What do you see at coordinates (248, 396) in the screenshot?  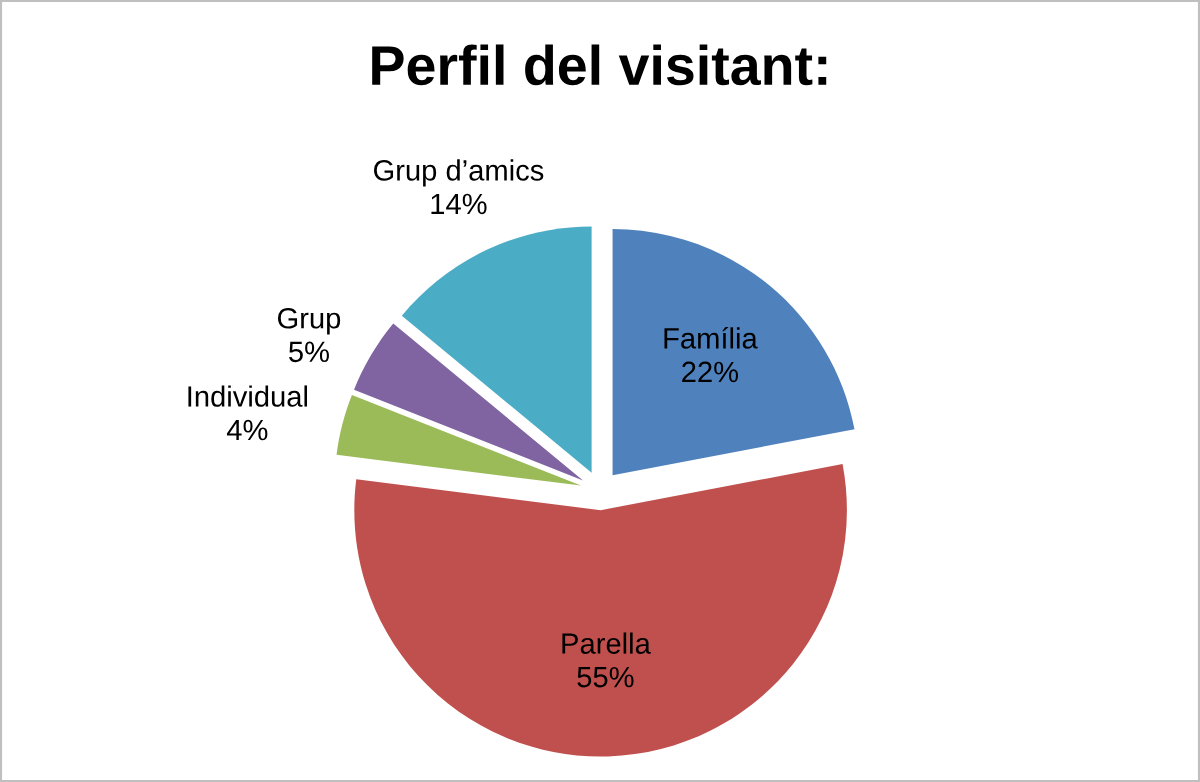 I see `slice-label: Individual` at bounding box center [248, 396].